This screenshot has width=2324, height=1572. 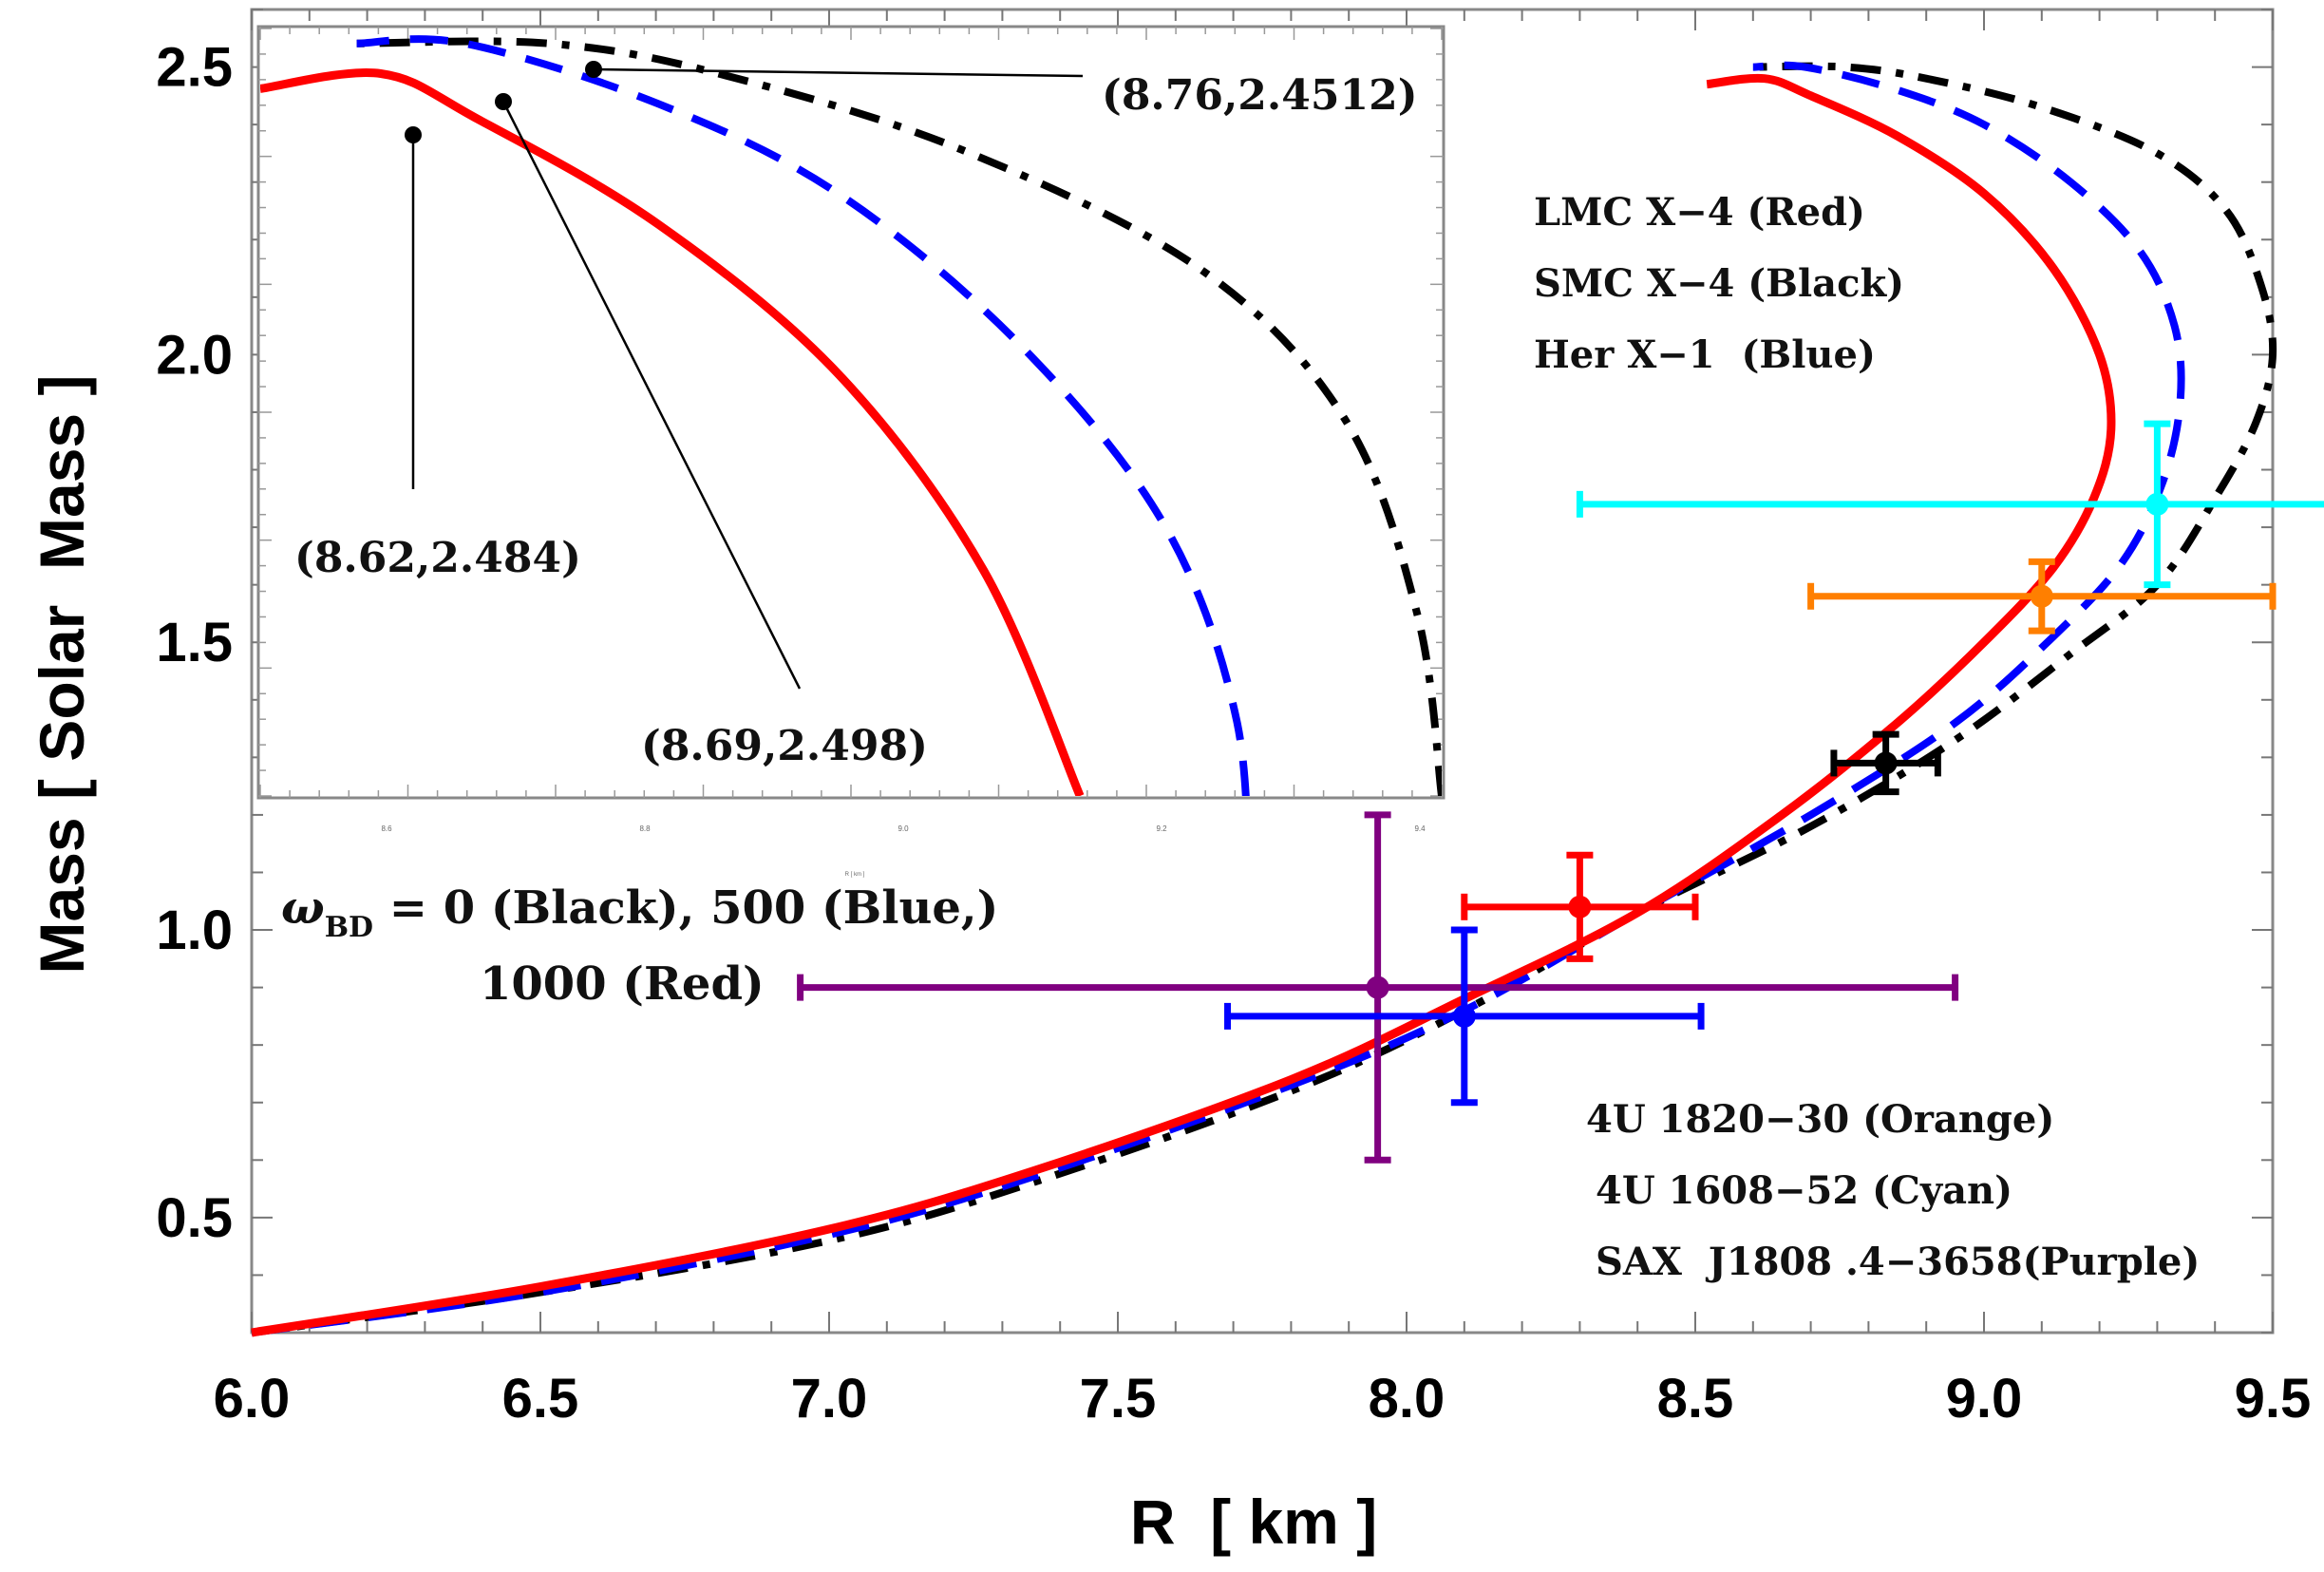 I want to click on x-tick-label: 8.0, so click(x=1407, y=1399).